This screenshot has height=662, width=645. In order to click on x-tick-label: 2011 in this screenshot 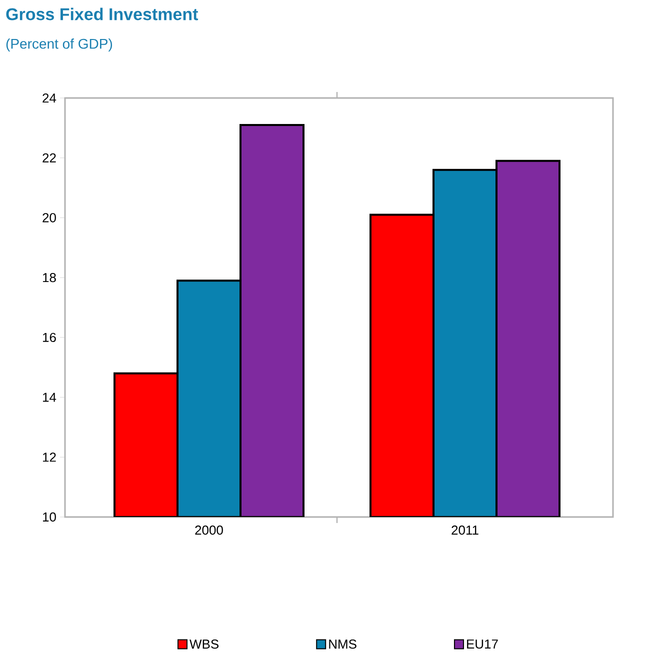, I will do `click(465, 530)`.